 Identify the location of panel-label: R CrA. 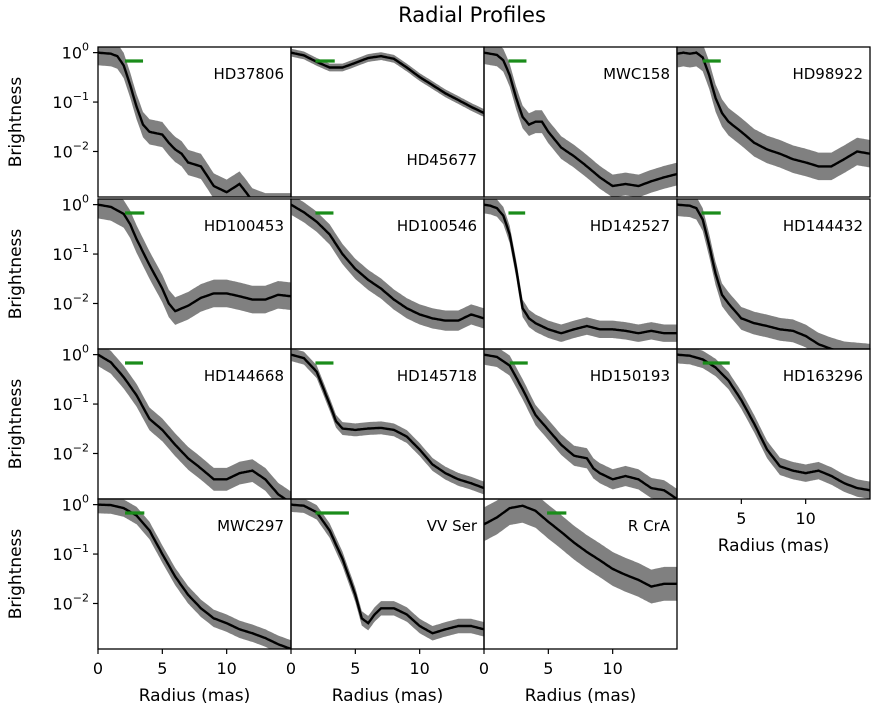
(649, 526).